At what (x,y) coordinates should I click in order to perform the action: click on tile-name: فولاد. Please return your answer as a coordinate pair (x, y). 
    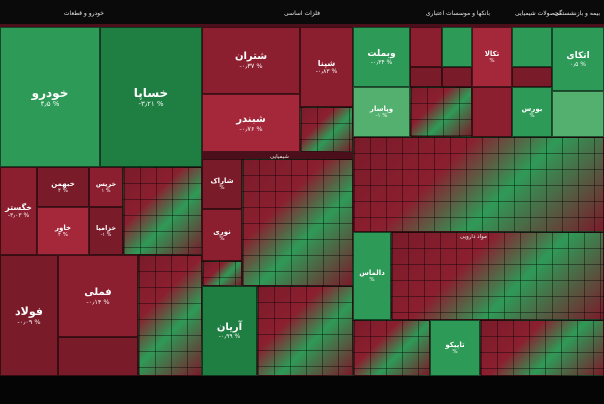
    Looking at the image, I should click on (29, 311).